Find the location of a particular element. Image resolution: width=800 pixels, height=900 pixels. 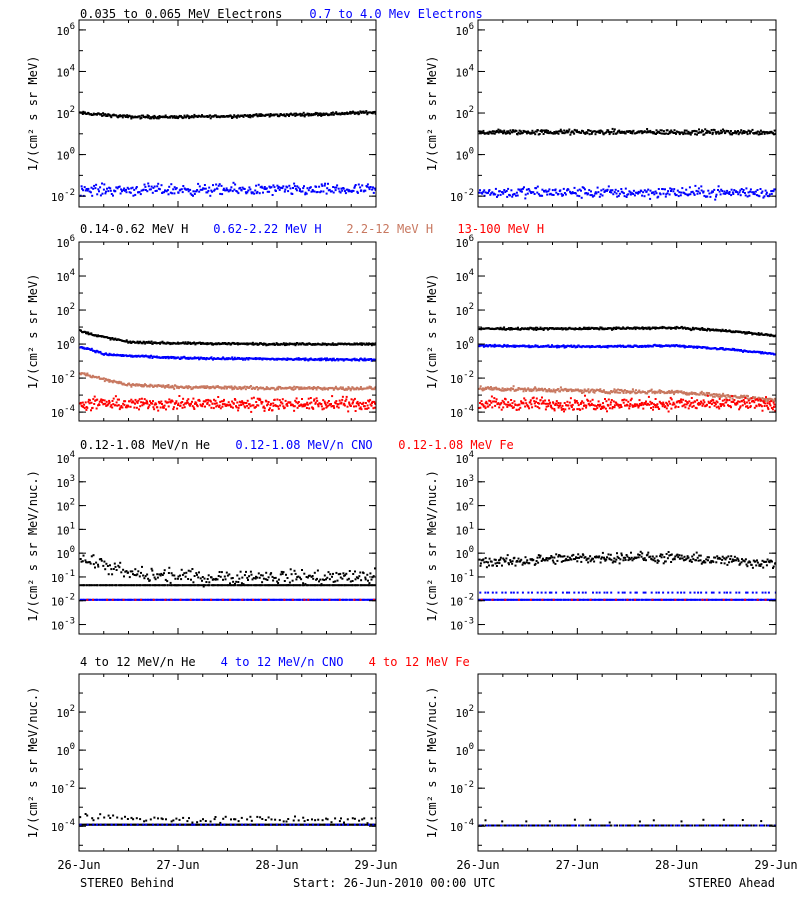

legend-label: 4 to 12 MeV/n CNO is located at coordinates (282, 662).